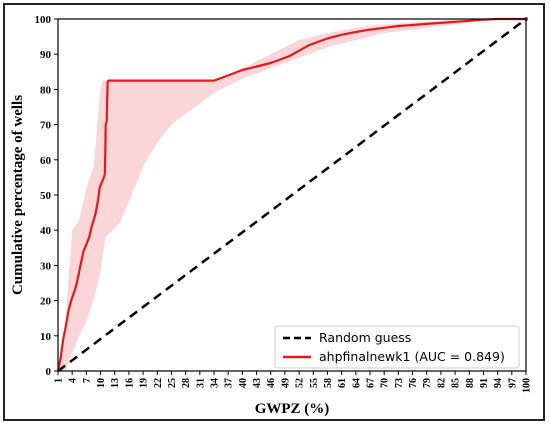 The image size is (550, 426). Describe the element at coordinates (49, 372) in the screenshot. I see `y-tick-label: 0` at that location.